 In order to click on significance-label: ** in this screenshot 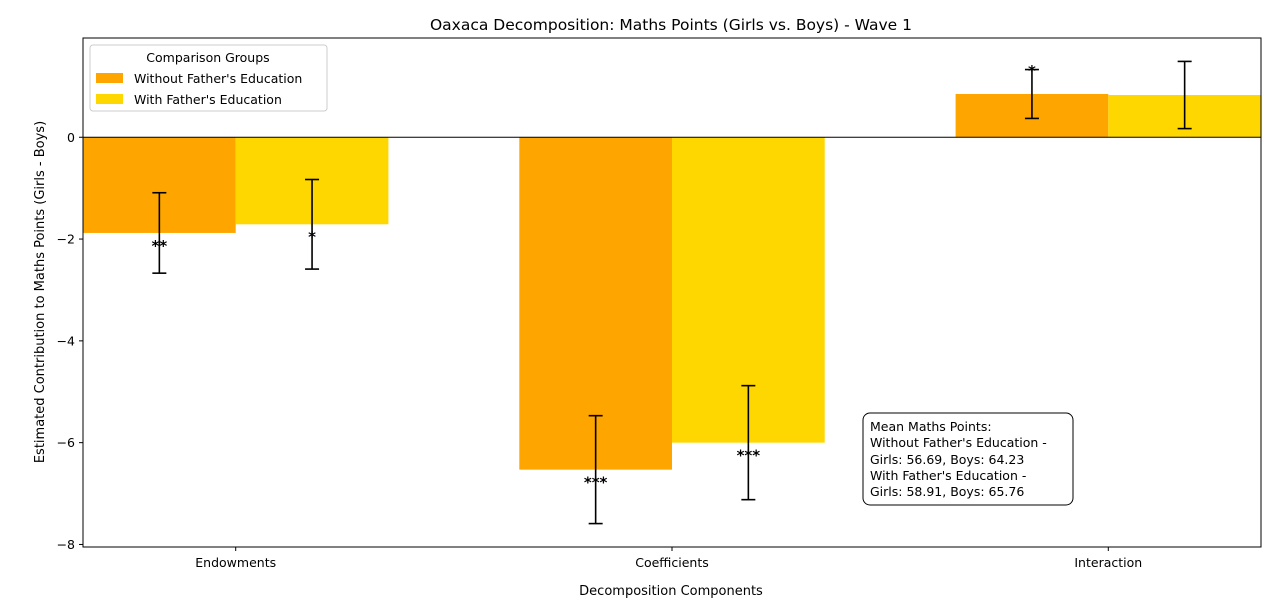, I will do `click(160, 246)`.